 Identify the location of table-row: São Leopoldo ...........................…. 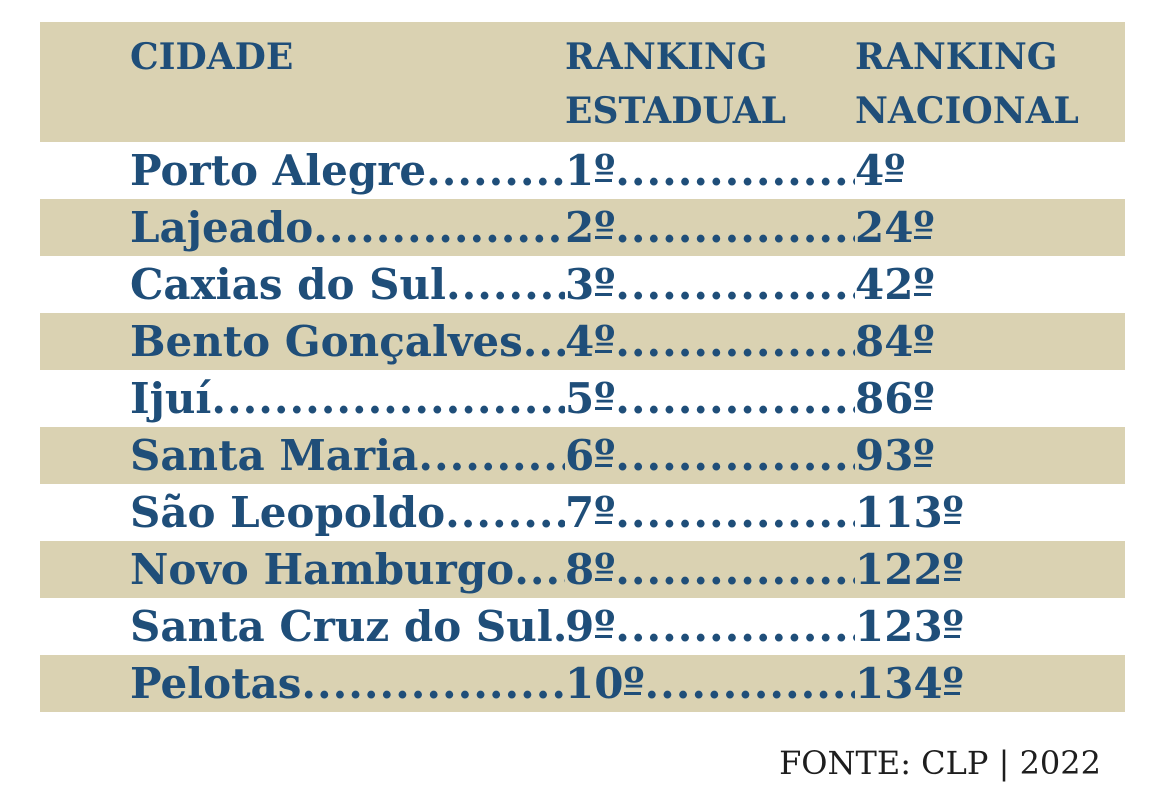
(582, 512).